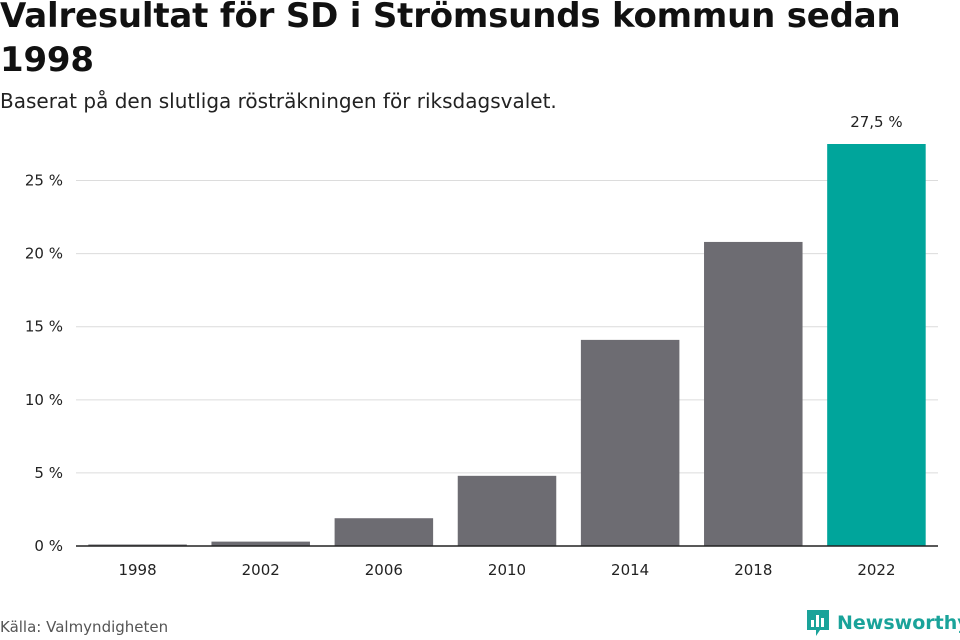 The width and height of the screenshot is (960, 640). Describe the element at coordinates (630, 442) in the screenshot. I see `bar-2014` at that location.